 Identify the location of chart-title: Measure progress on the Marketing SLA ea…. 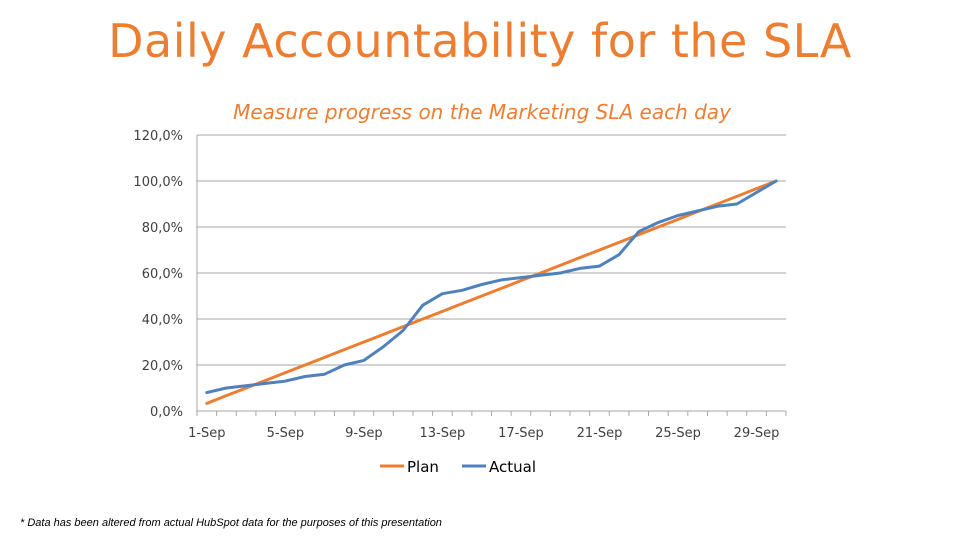
(482, 112).